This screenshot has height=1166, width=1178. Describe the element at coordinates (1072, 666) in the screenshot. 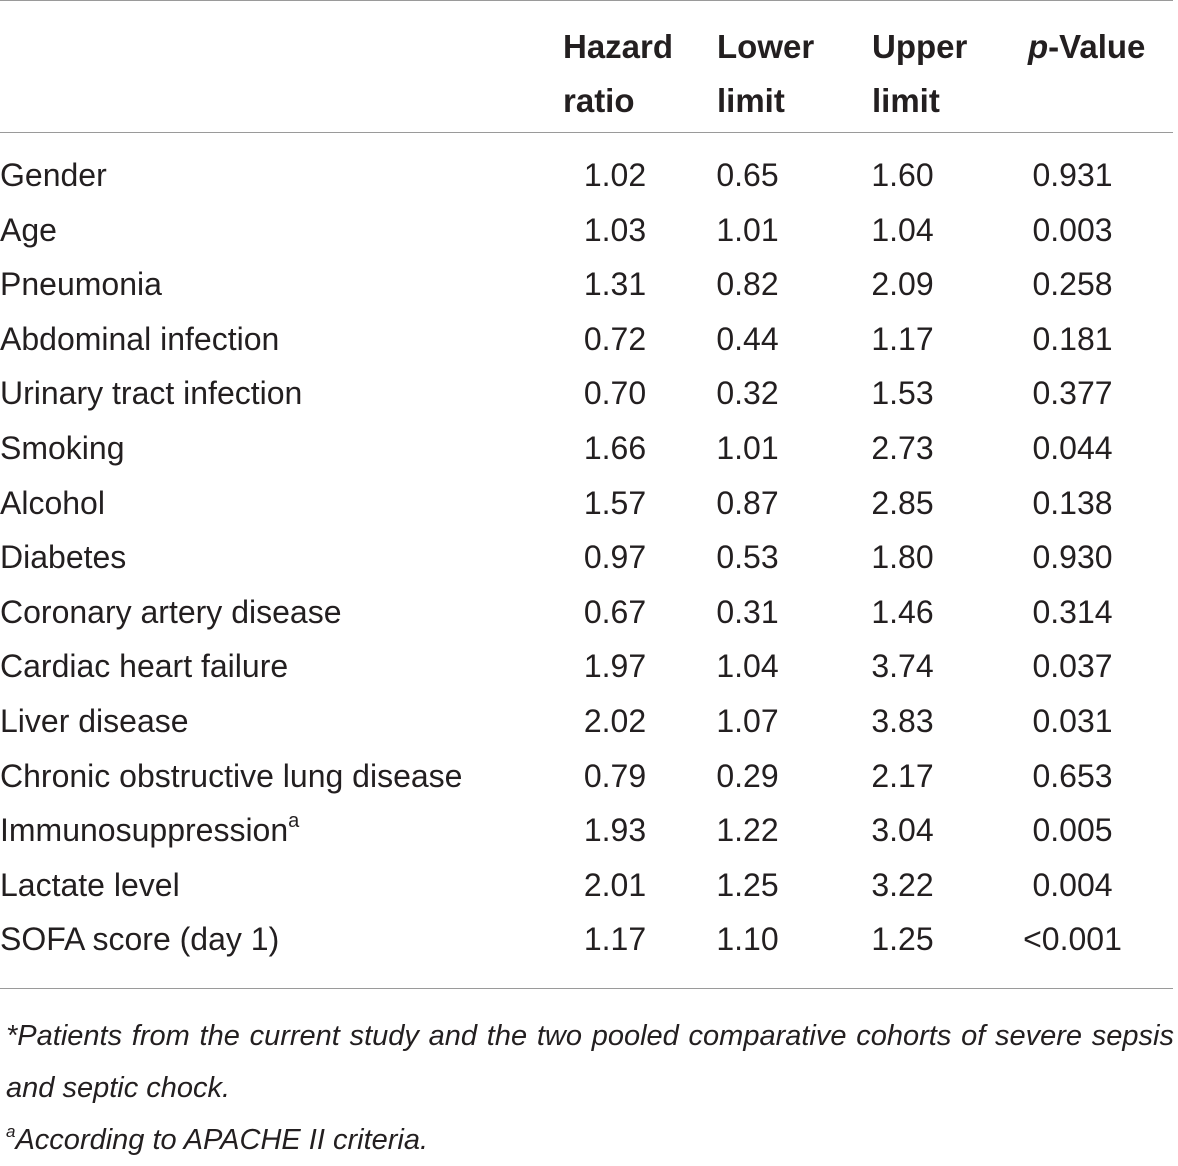

I see `p-value-cell: 0.037` at that location.